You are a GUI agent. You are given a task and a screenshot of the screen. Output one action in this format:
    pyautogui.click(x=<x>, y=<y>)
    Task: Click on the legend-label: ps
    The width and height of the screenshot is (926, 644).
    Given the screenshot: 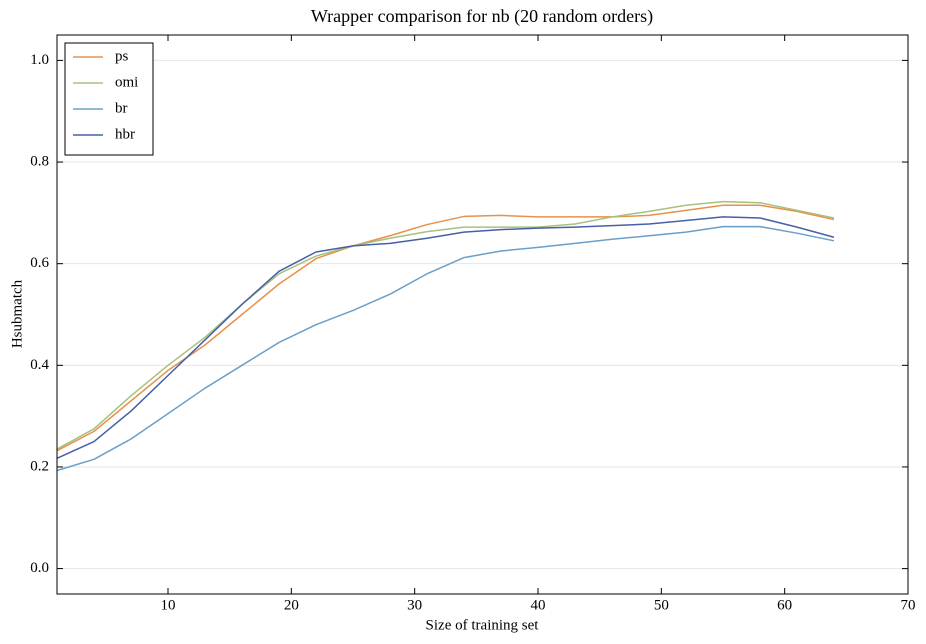 What is the action you would take?
    pyautogui.click(x=122, y=56)
    